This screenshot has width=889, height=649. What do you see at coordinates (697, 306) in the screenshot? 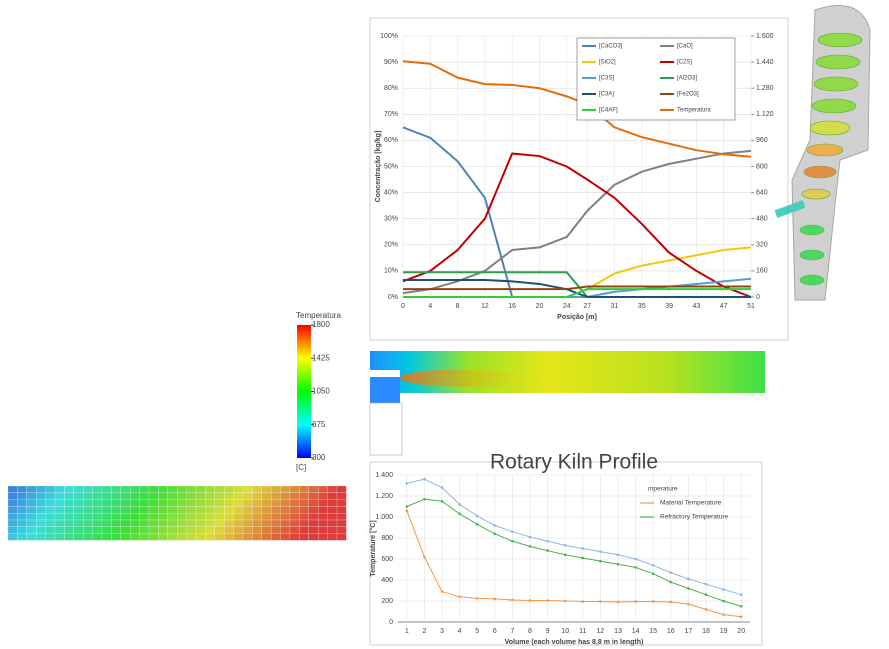
I see `x-tick-label: 43` at bounding box center [697, 306].